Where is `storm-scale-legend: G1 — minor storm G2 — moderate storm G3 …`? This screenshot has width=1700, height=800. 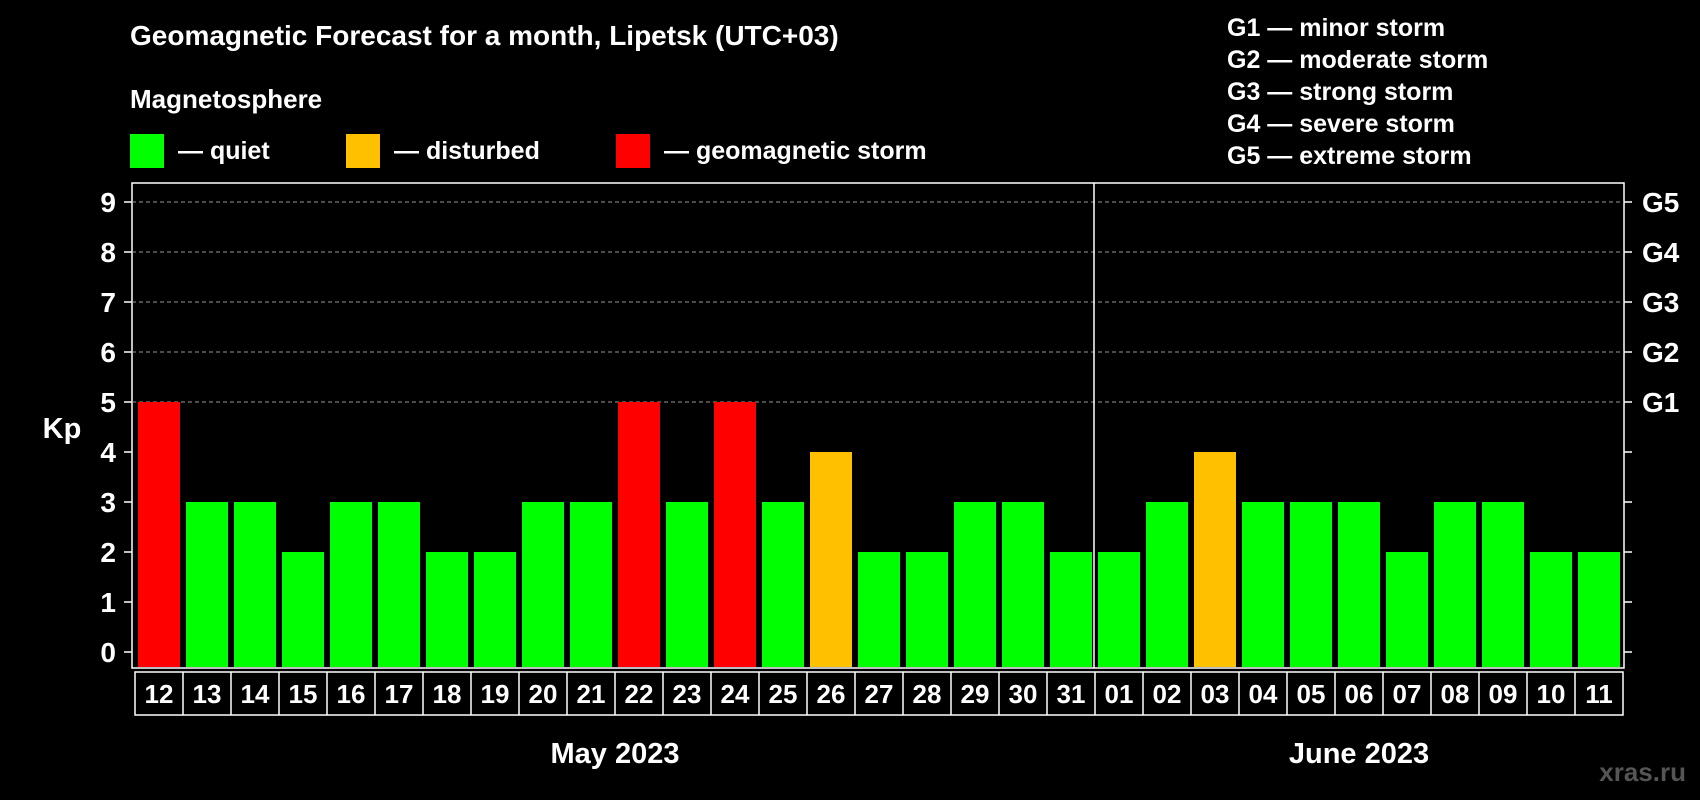
storm-scale-legend: G1 — minor storm G2 — moderate storm G3 … is located at coordinates (1357, 92).